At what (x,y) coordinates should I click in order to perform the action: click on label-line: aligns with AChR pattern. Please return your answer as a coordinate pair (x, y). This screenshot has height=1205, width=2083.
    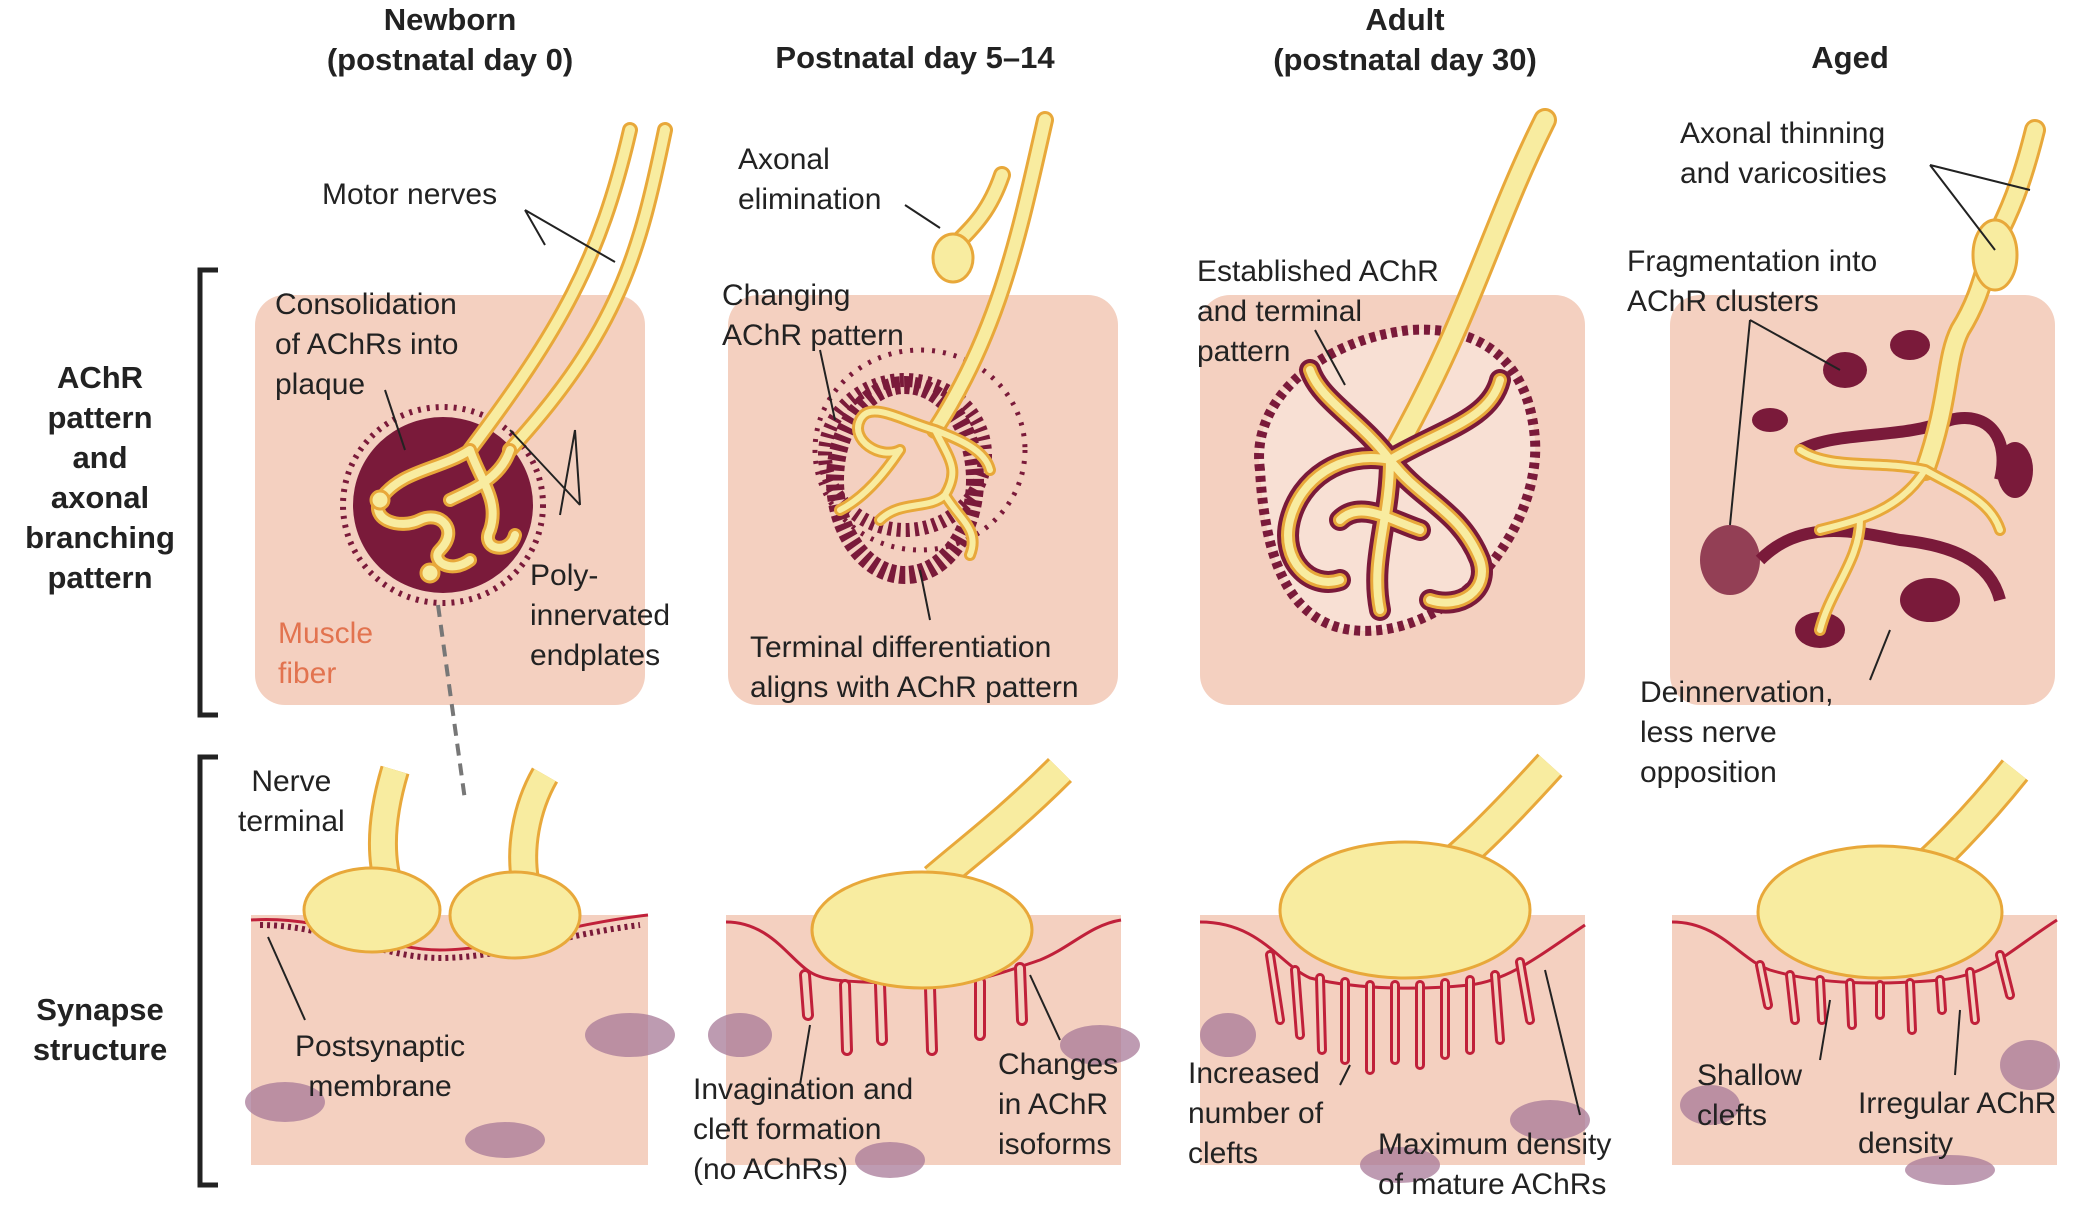
    Looking at the image, I should click on (914, 687).